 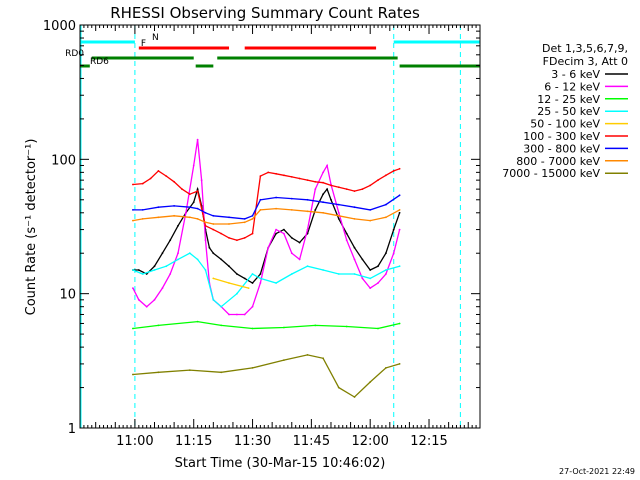 I want to click on legend-header: Det 1,3,5,6,7,9,, so click(x=585, y=48).